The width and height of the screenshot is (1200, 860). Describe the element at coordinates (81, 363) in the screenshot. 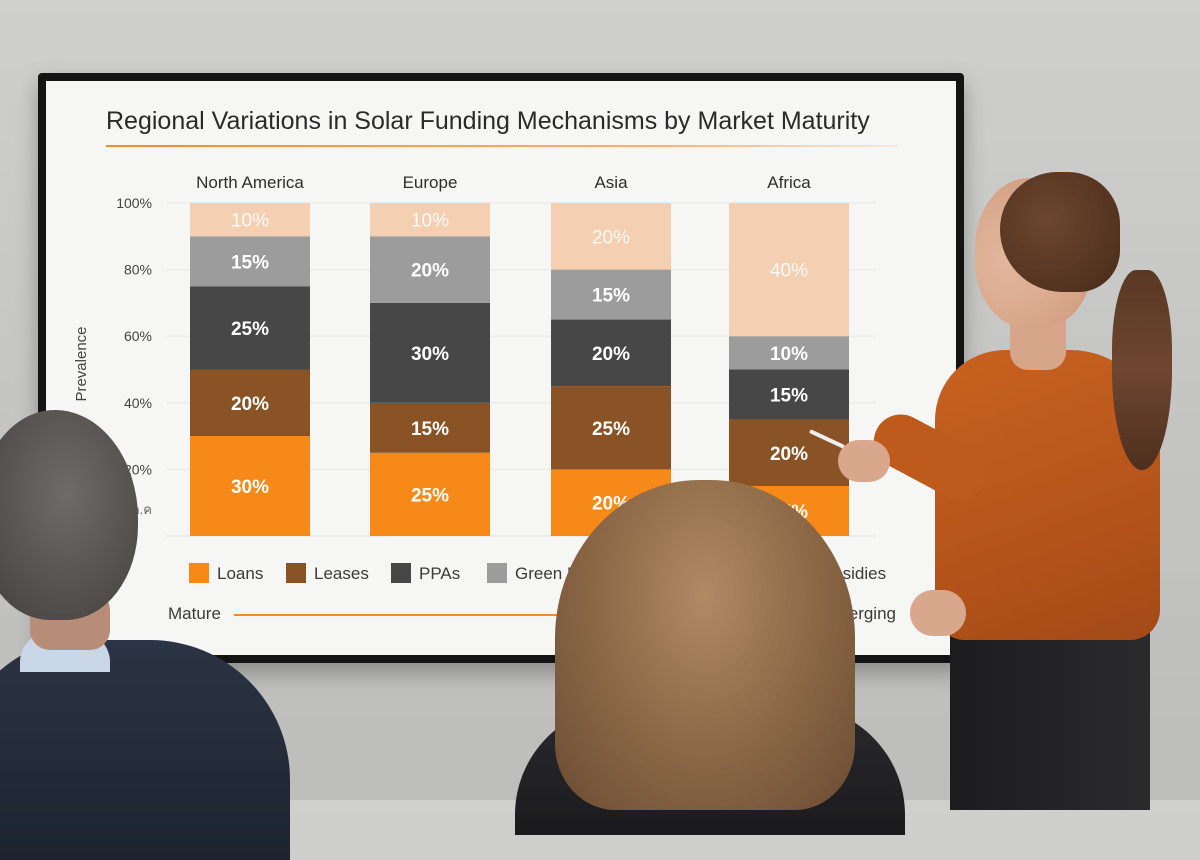

I see `y-axis-label: Prevalence` at that location.